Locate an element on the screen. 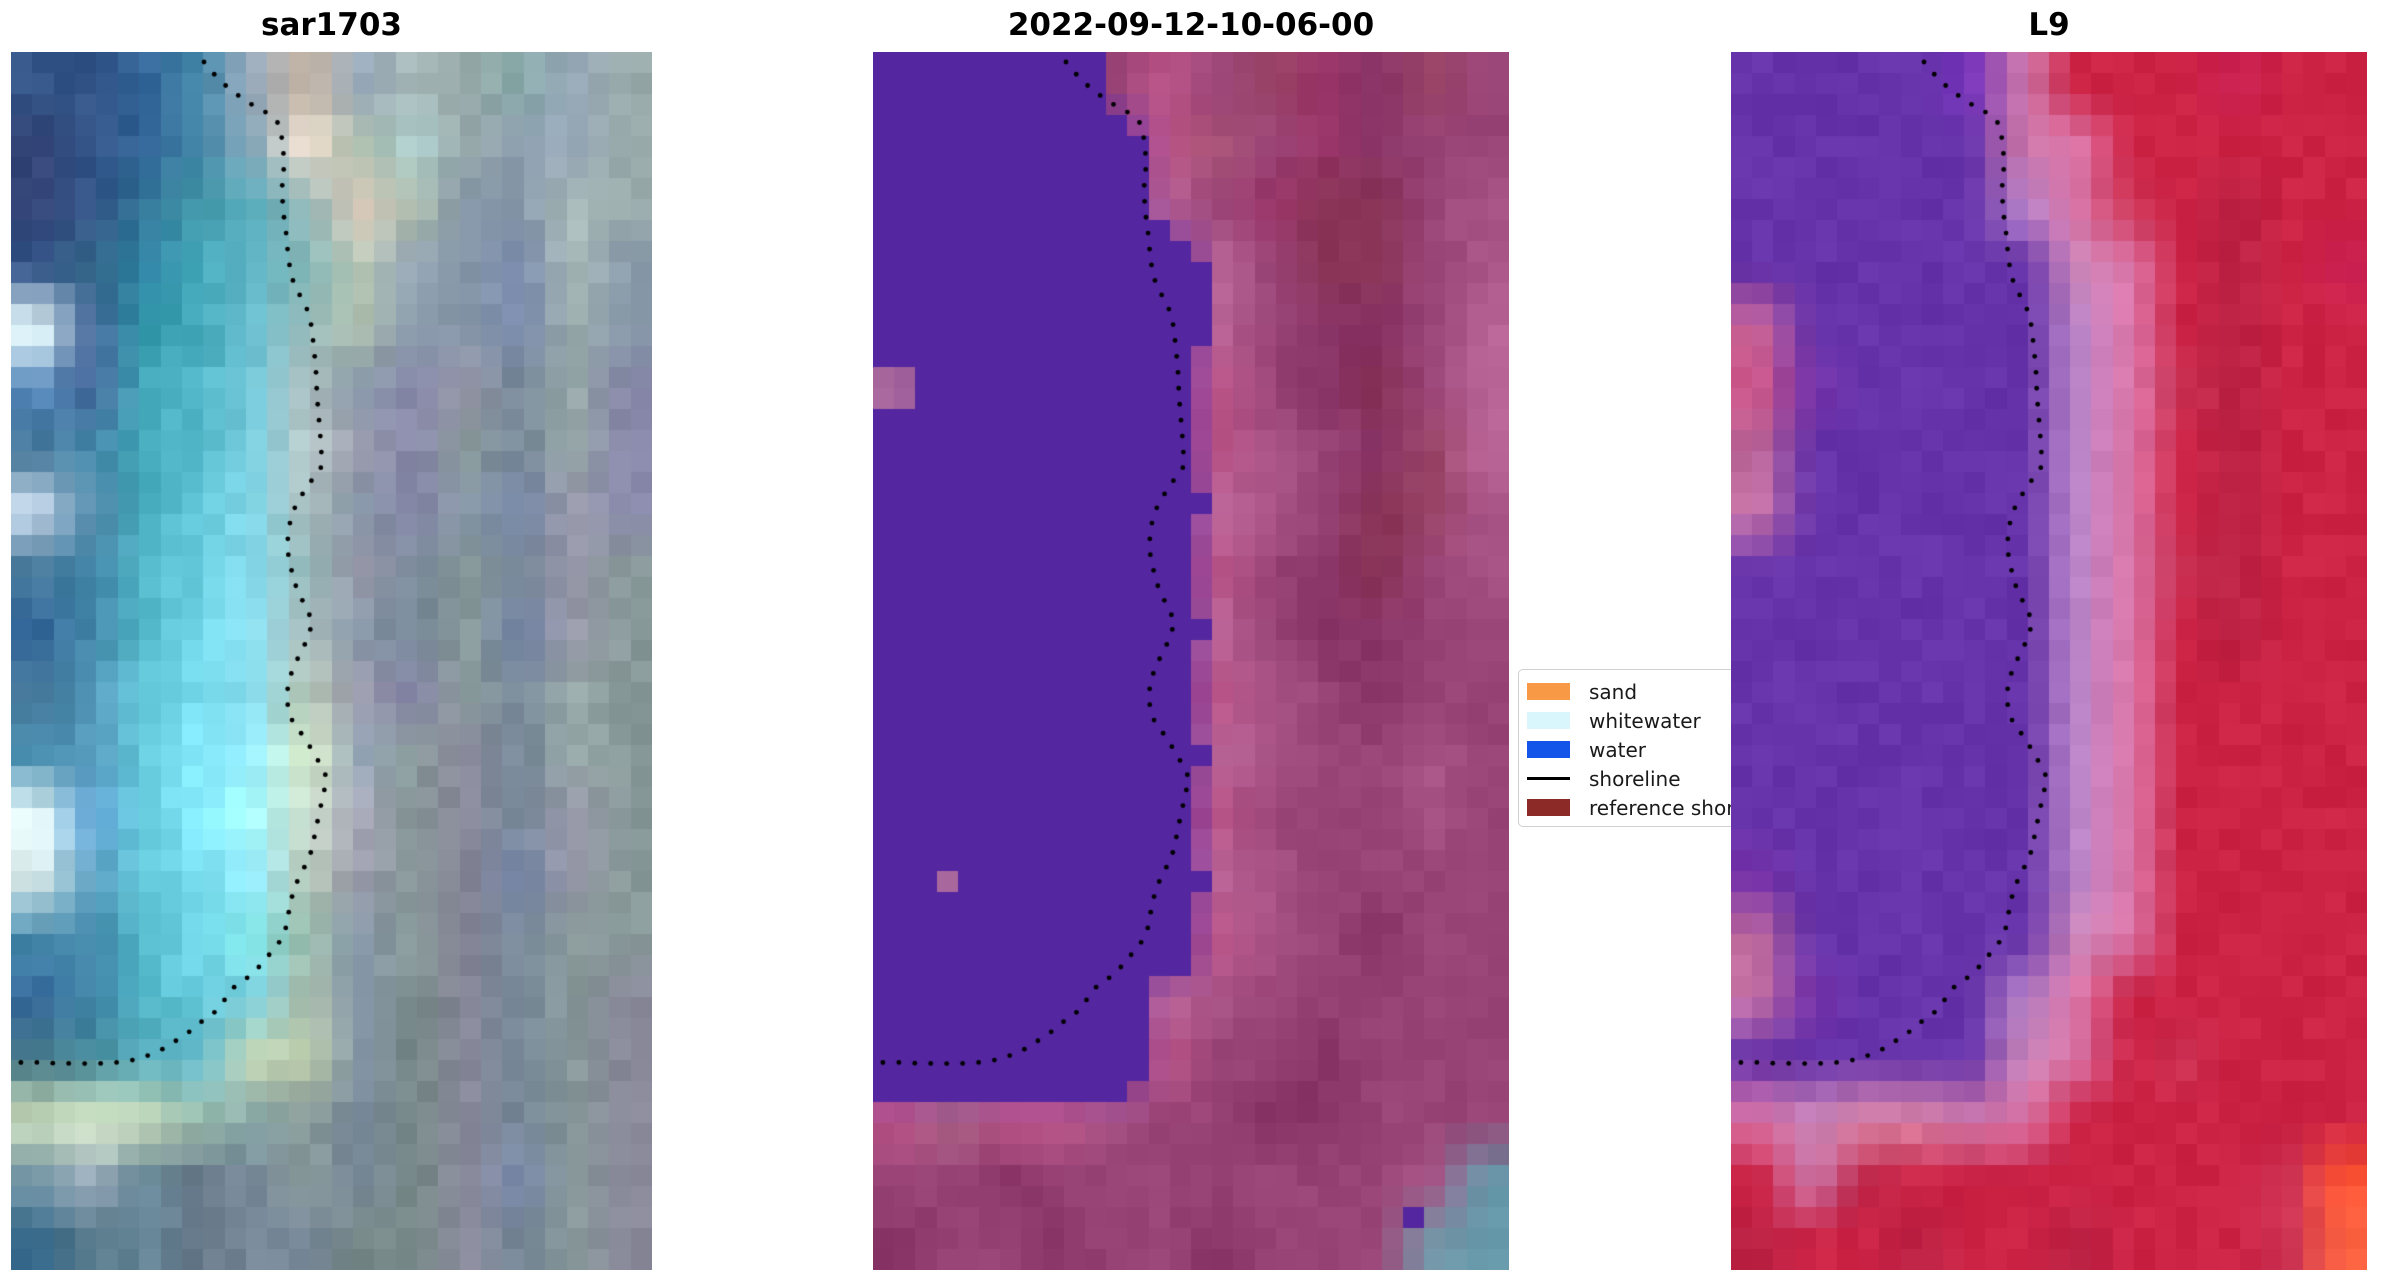 The height and width of the screenshot is (1283, 2381). panel-title-sar1703: sar1703 is located at coordinates (331, 25).